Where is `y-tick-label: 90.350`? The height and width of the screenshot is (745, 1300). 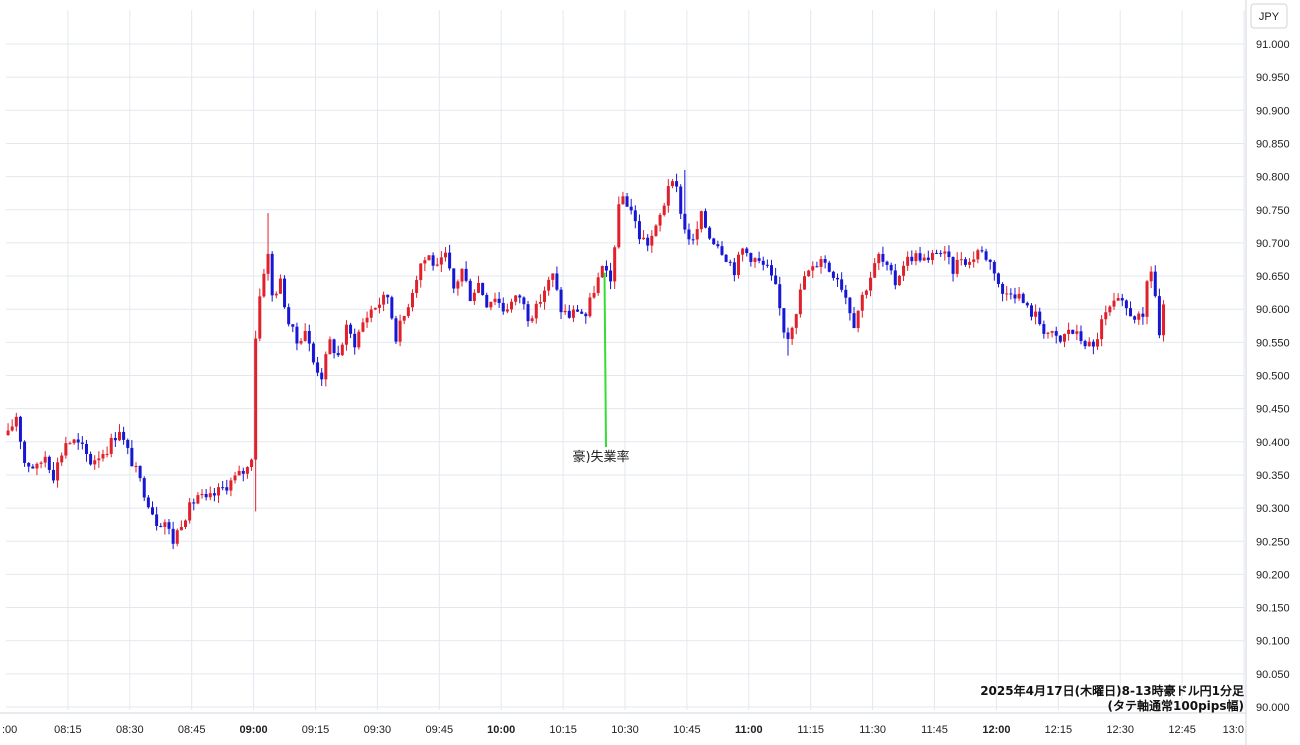
y-tick-label: 90.350 is located at coordinates (1273, 476).